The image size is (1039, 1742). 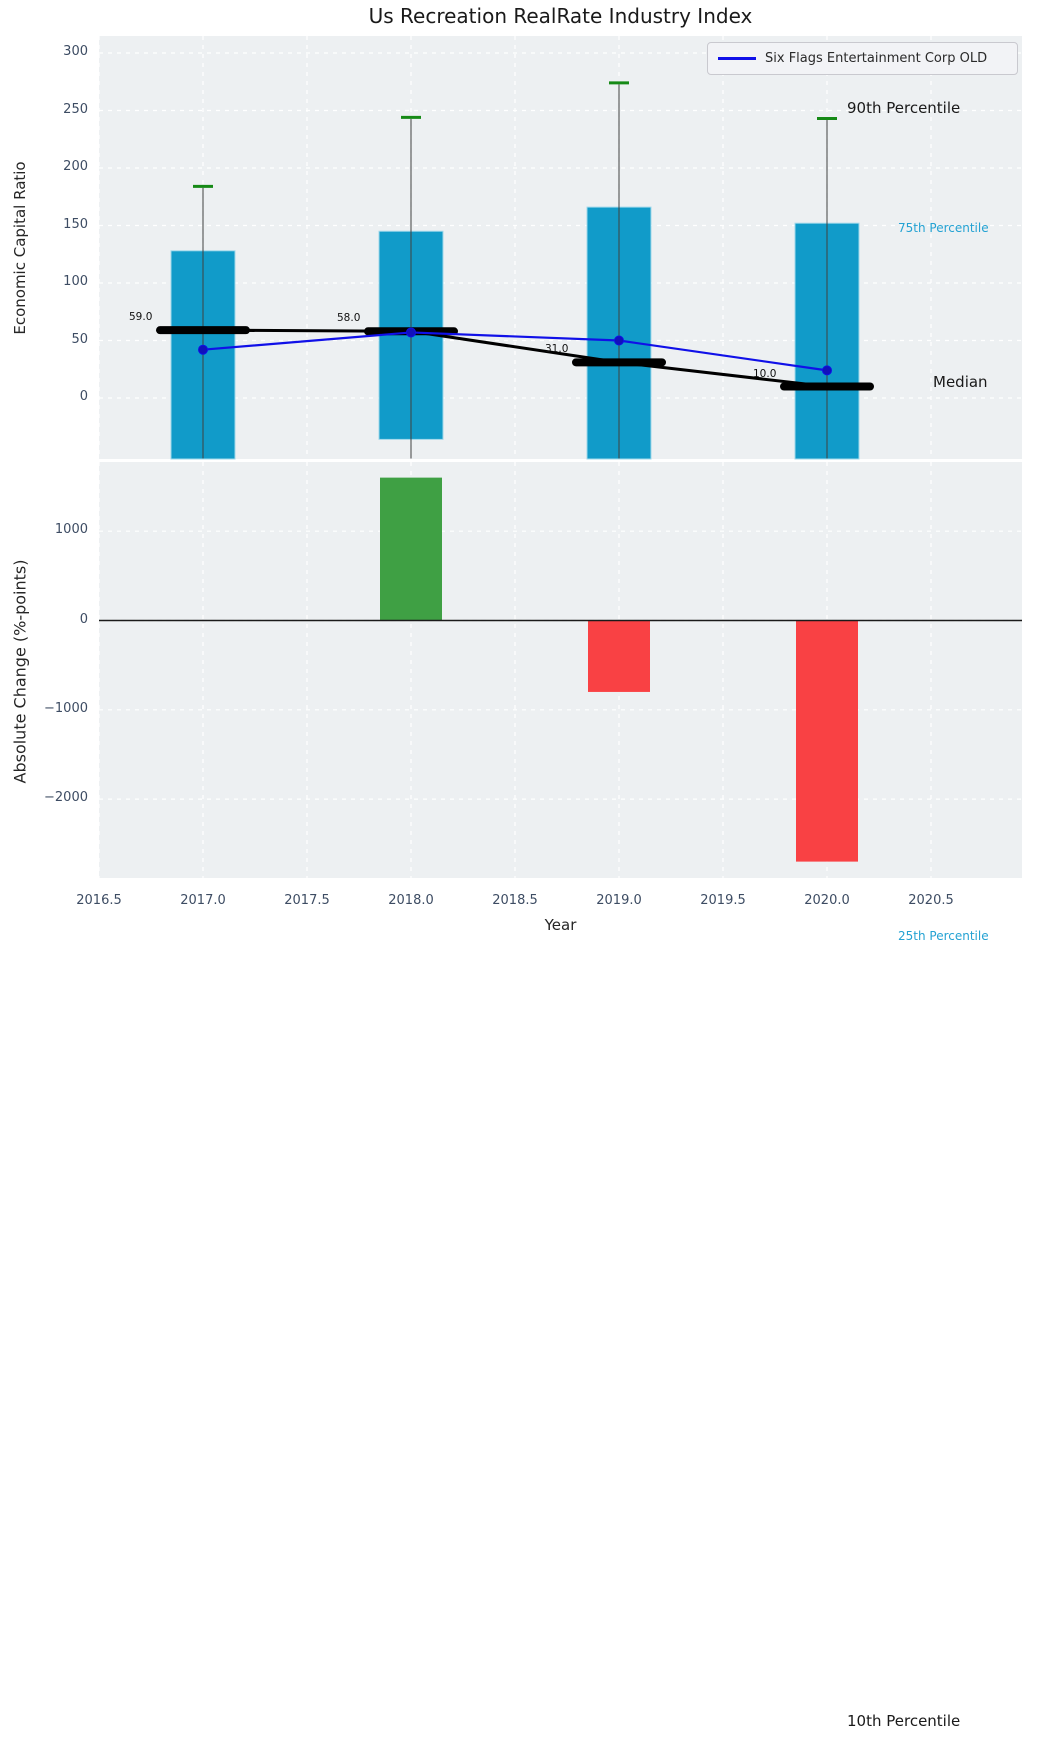 I want to click on company-marker-2019, so click(x=619, y=340).